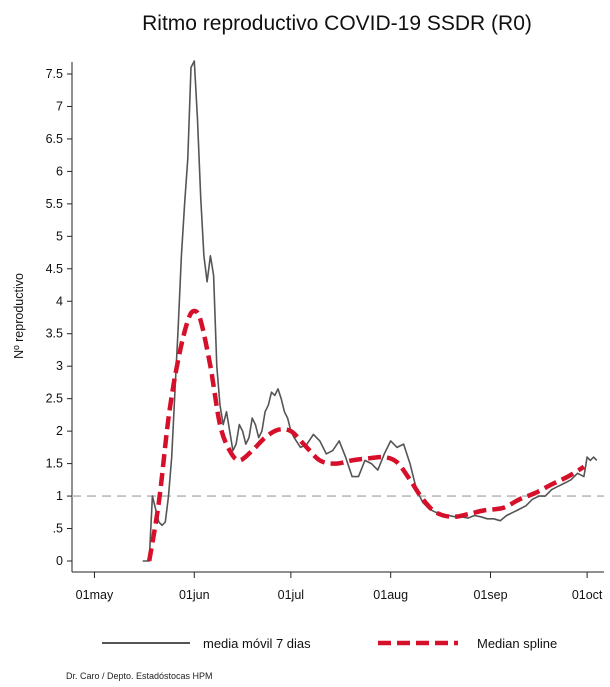 This screenshot has height=687, width=610. I want to click on x-axis-ticks: 01may 01jun 01jul 01aug 01sep 01oct, so click(339, 587).